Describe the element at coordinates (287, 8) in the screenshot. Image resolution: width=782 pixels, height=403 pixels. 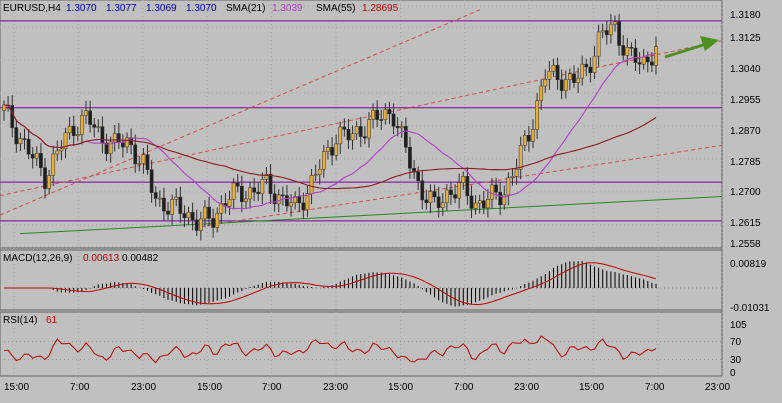
I see `sma21-value: 1.3039` at that location.